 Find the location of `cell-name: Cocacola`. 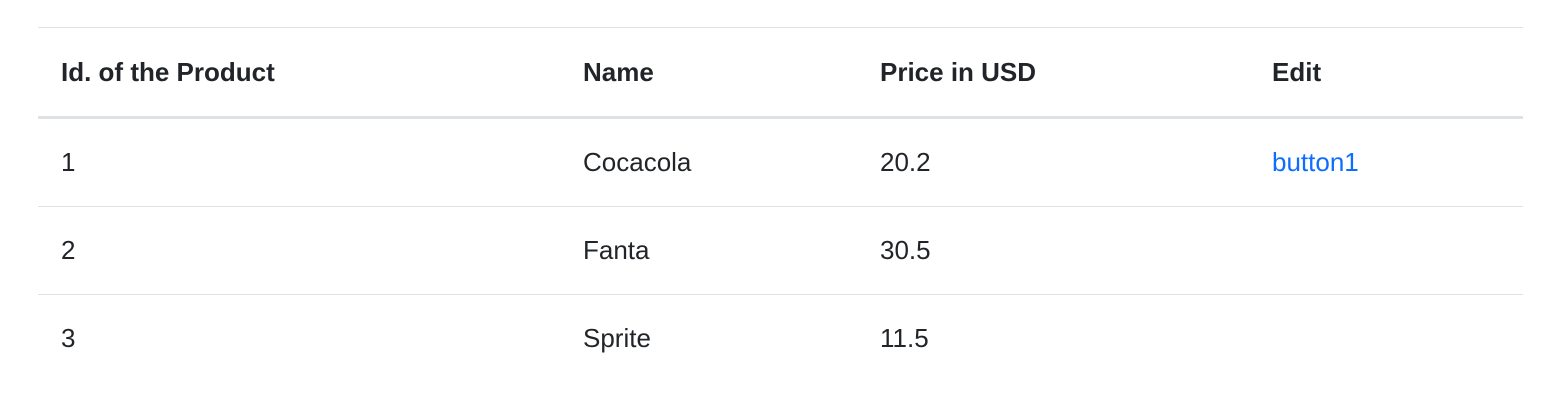

cell-name: Cocacola is located at coordinates (708, 162).